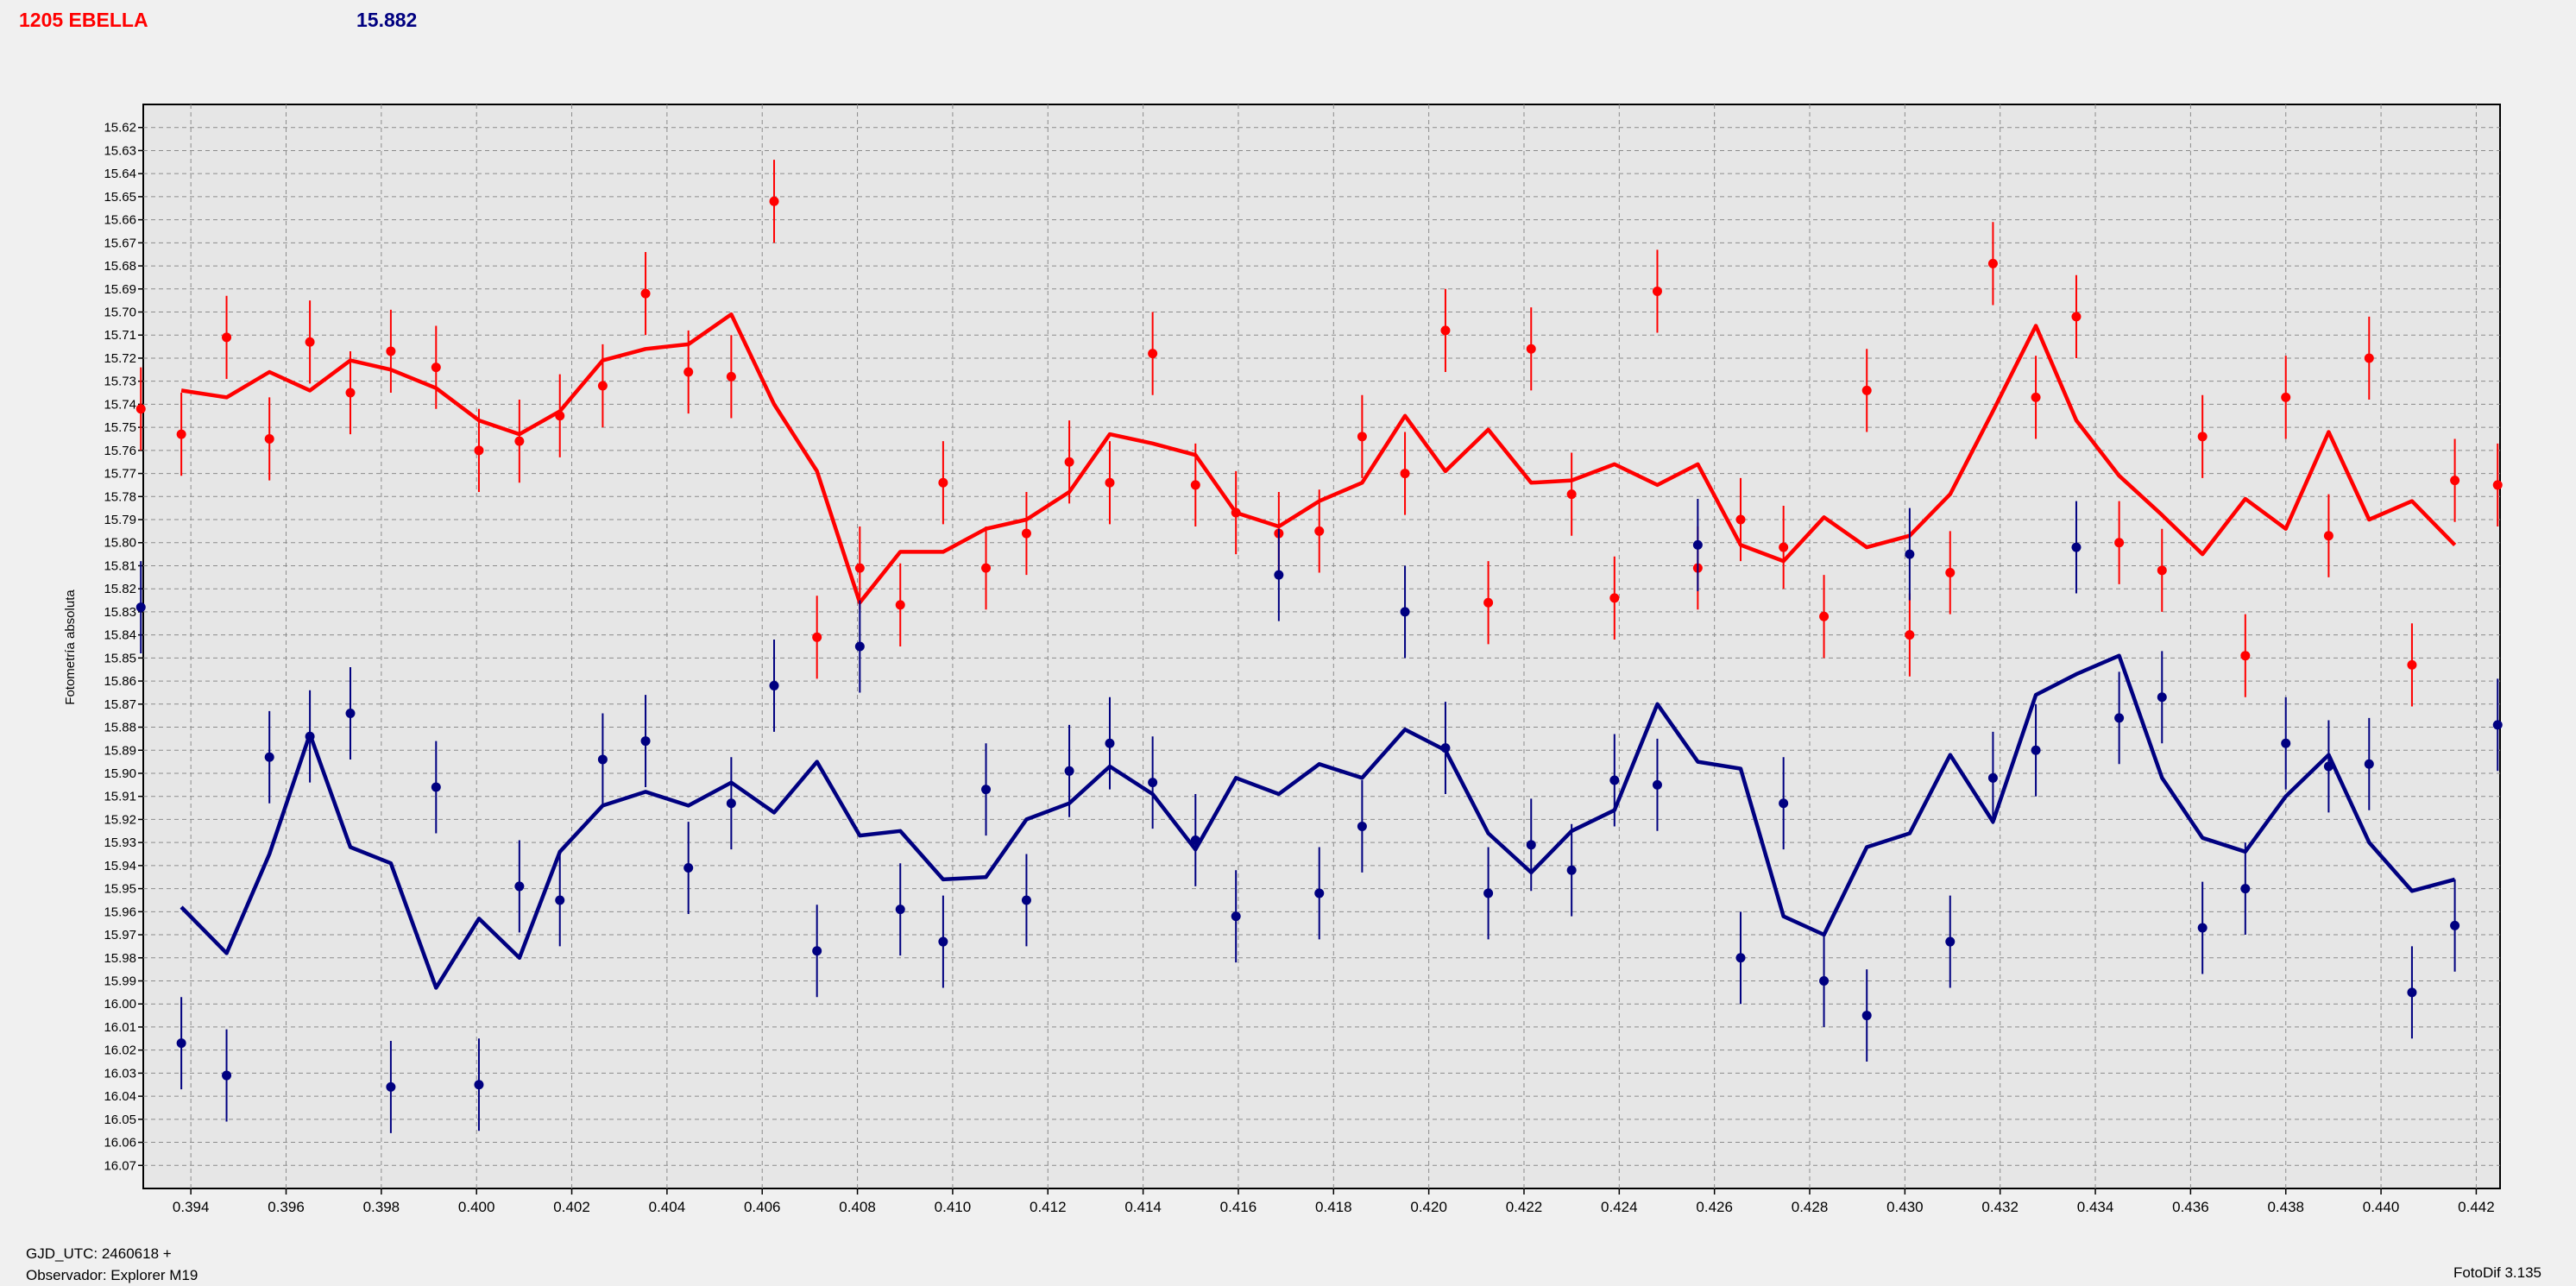 The image size is (2576, 1286). What do you see at coordinates (83, 20) in the screenshot?
I see `object-name: 1205 EBELLA` at bounding box center [83, 20].